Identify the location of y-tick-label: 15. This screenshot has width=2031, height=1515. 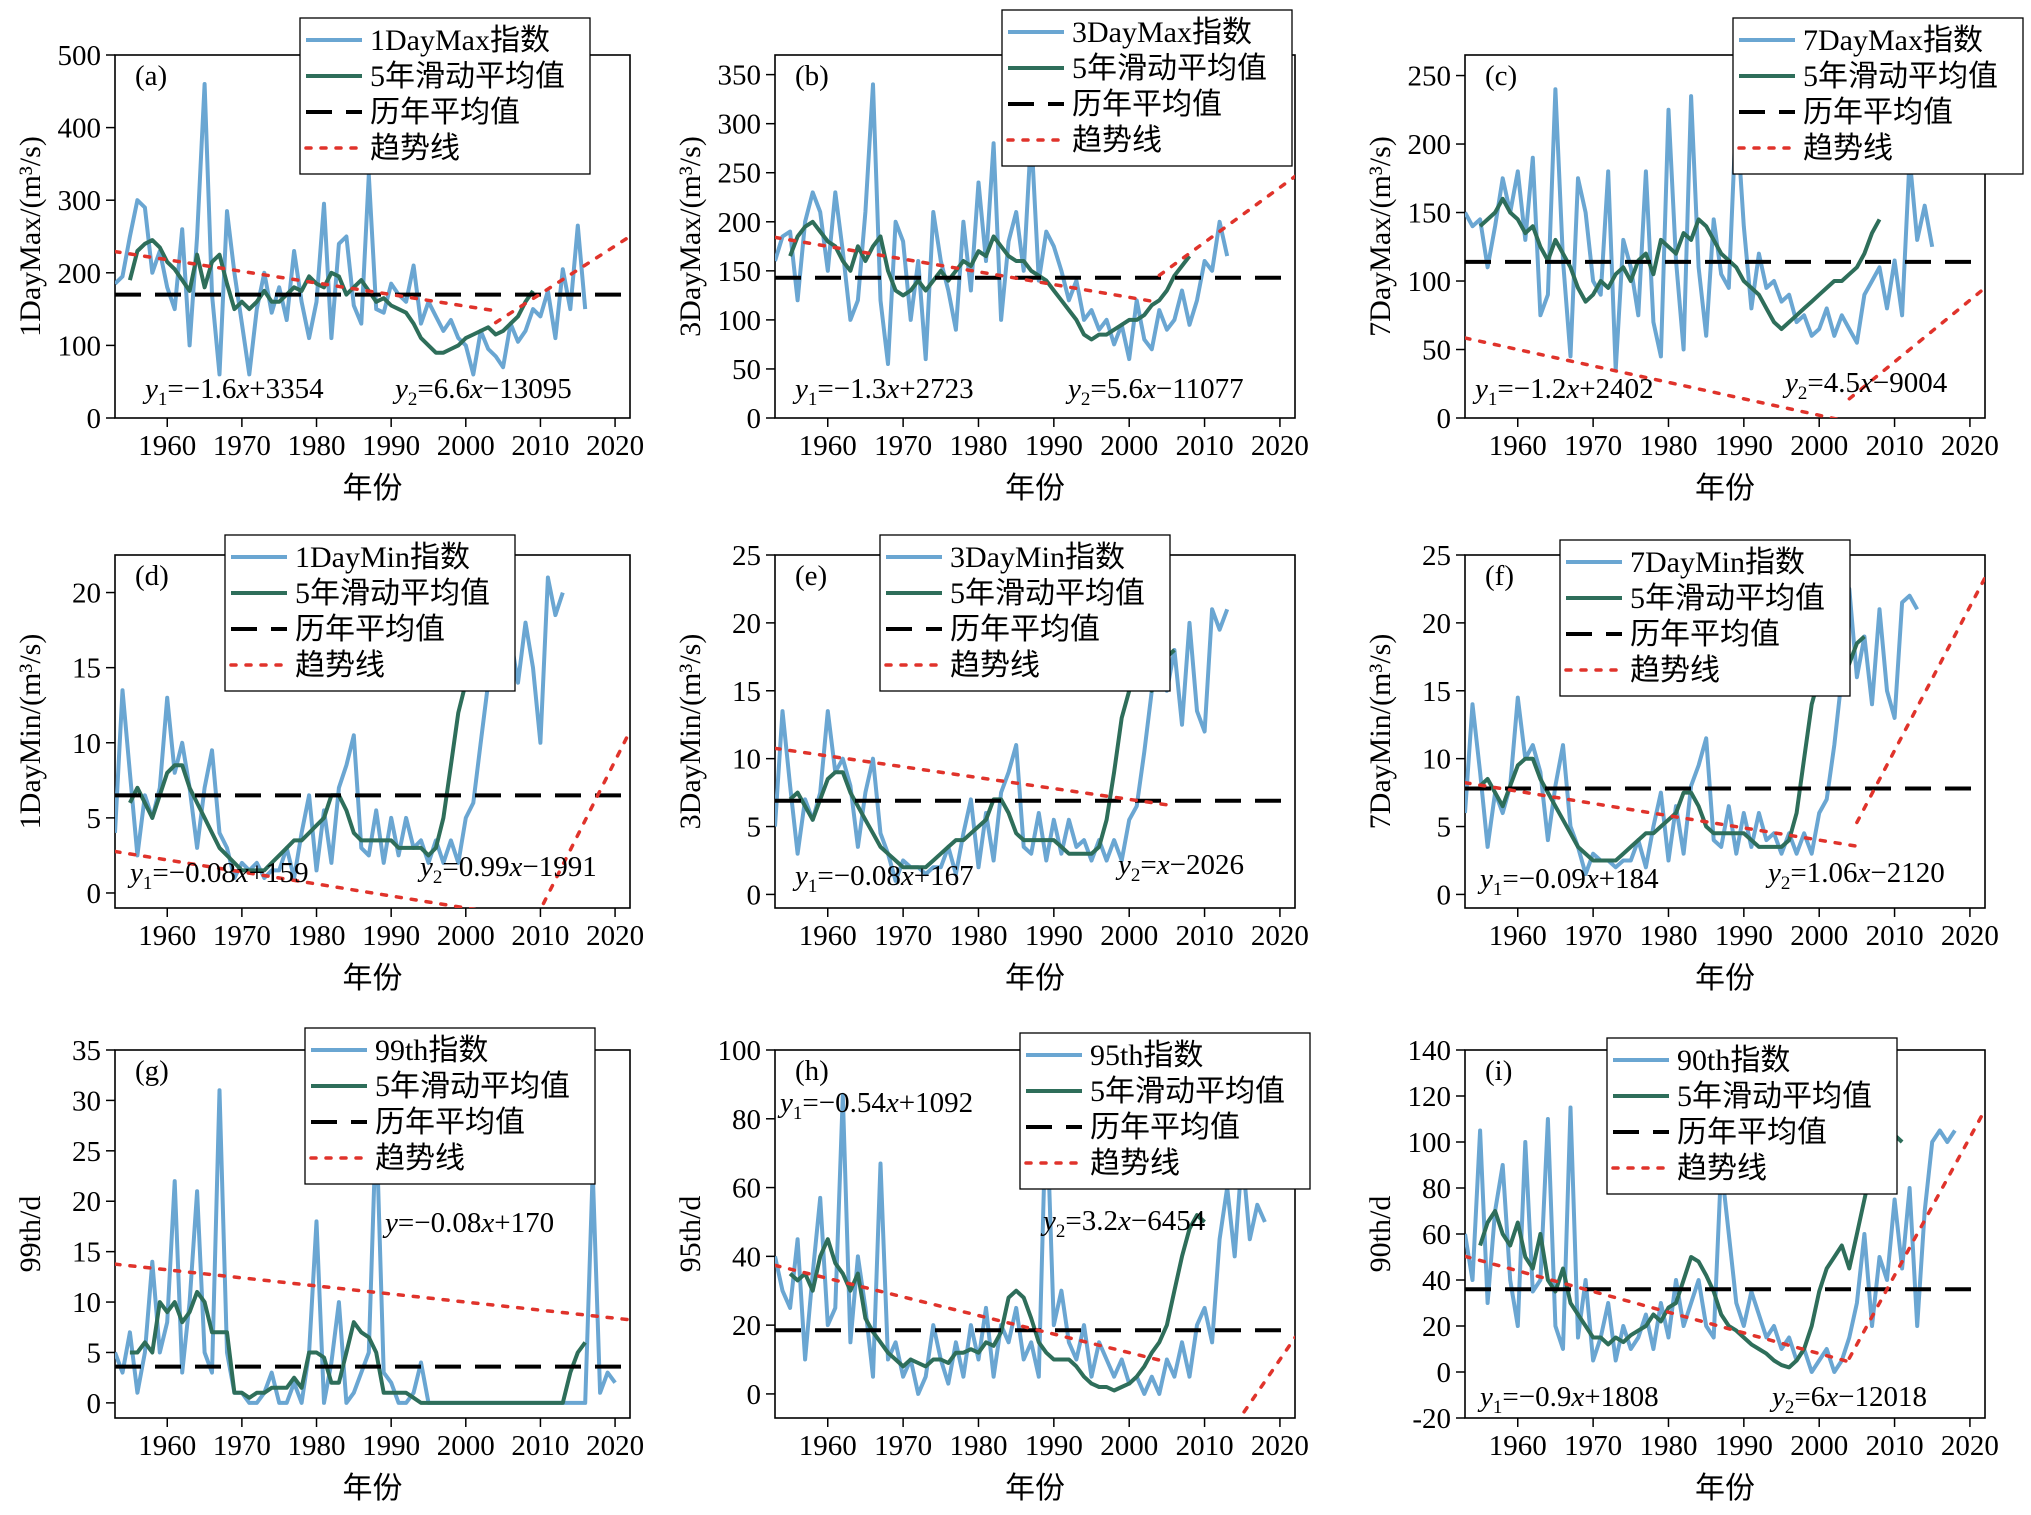
(1436, 692).